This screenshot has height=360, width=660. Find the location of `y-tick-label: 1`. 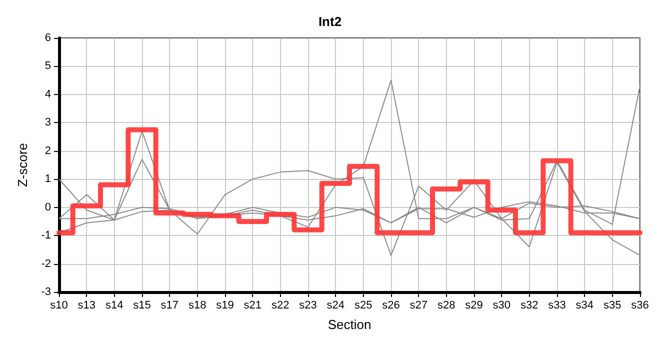

y-tick-label: 1 is located at coordinates (47, 179).